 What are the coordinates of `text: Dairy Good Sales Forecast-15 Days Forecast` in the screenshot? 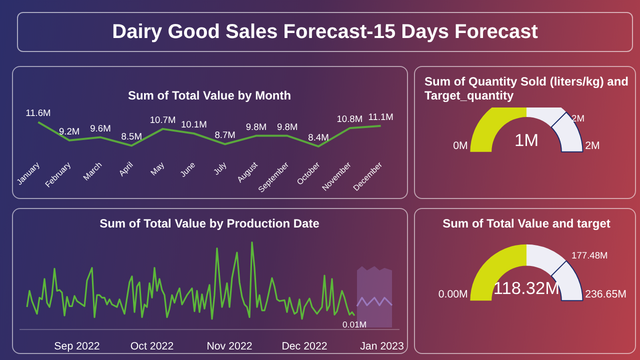 It's located at (325, 32).